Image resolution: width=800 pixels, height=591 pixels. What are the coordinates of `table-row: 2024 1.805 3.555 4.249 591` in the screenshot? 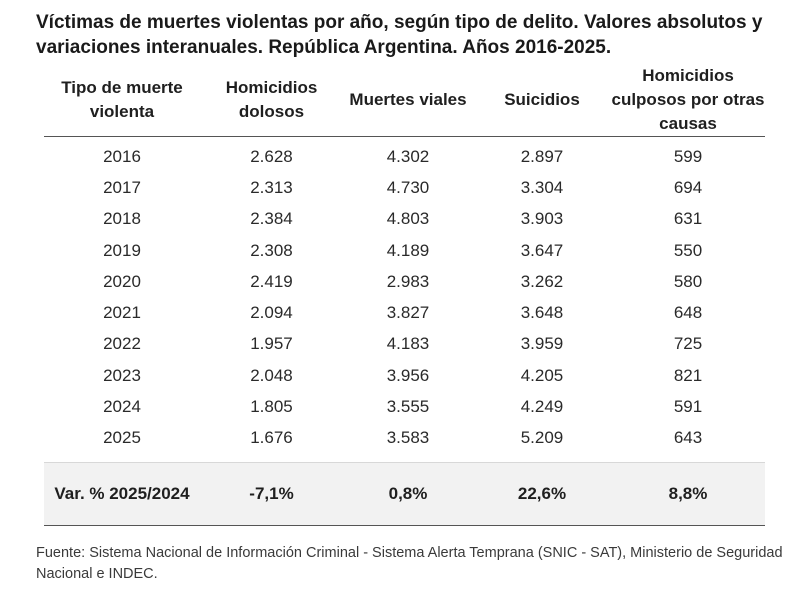 It's located at (404, 406).